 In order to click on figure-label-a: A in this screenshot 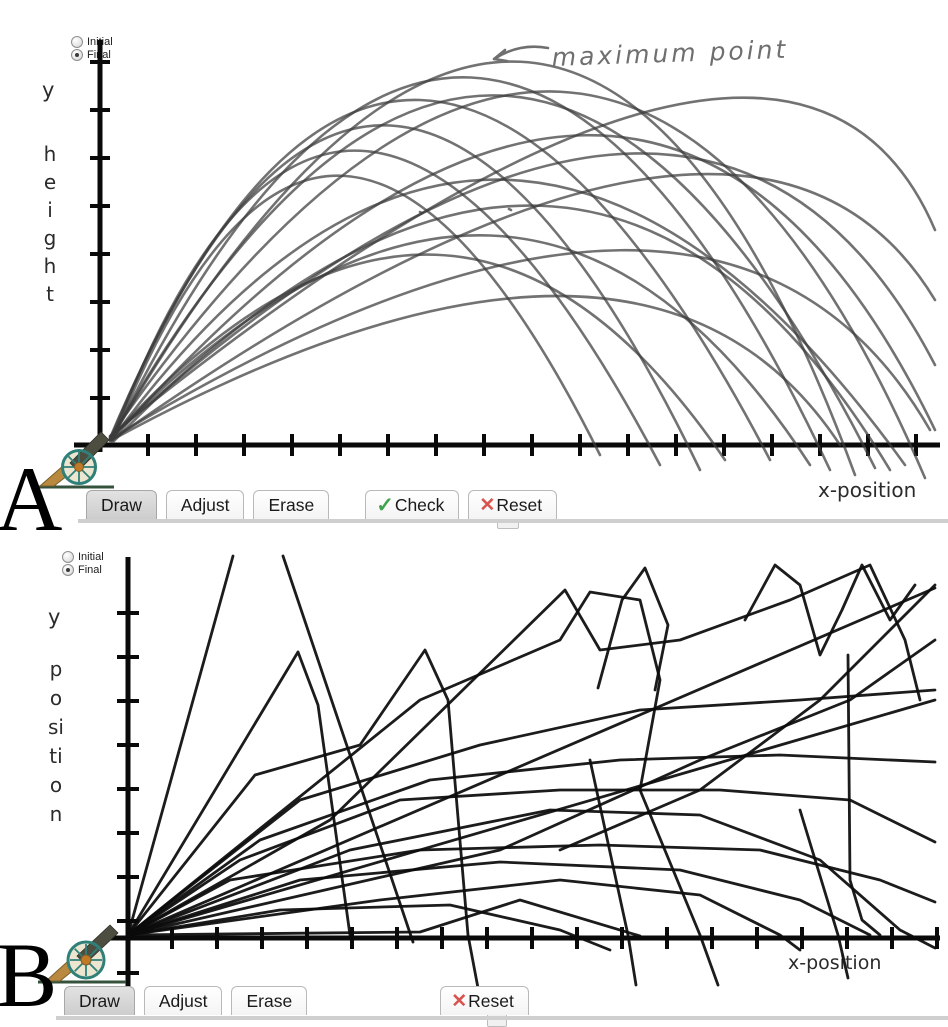, I will do `click(31, 499)`.